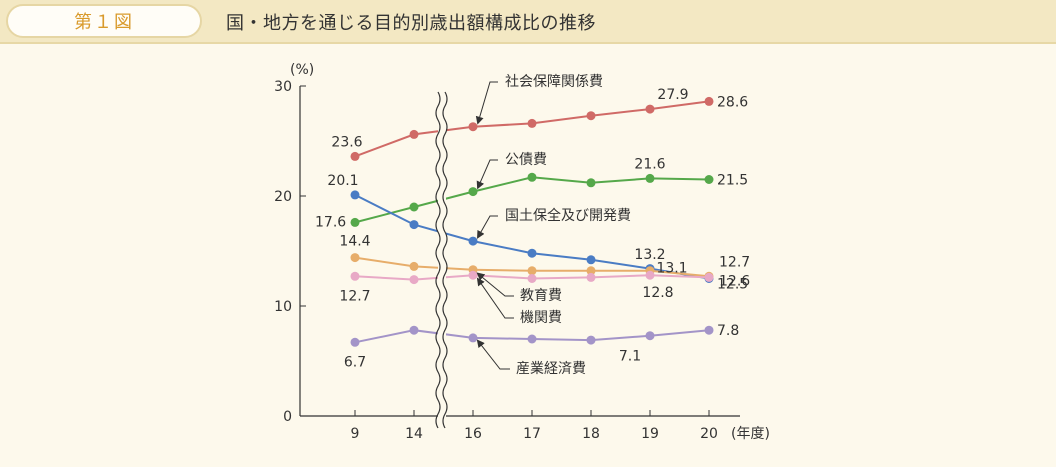 The width and height of the screenshot is (1056, 467). Describe the element at coordinates (104, 21) in the screenshot. I see `figure-label: 第１図` at that location.